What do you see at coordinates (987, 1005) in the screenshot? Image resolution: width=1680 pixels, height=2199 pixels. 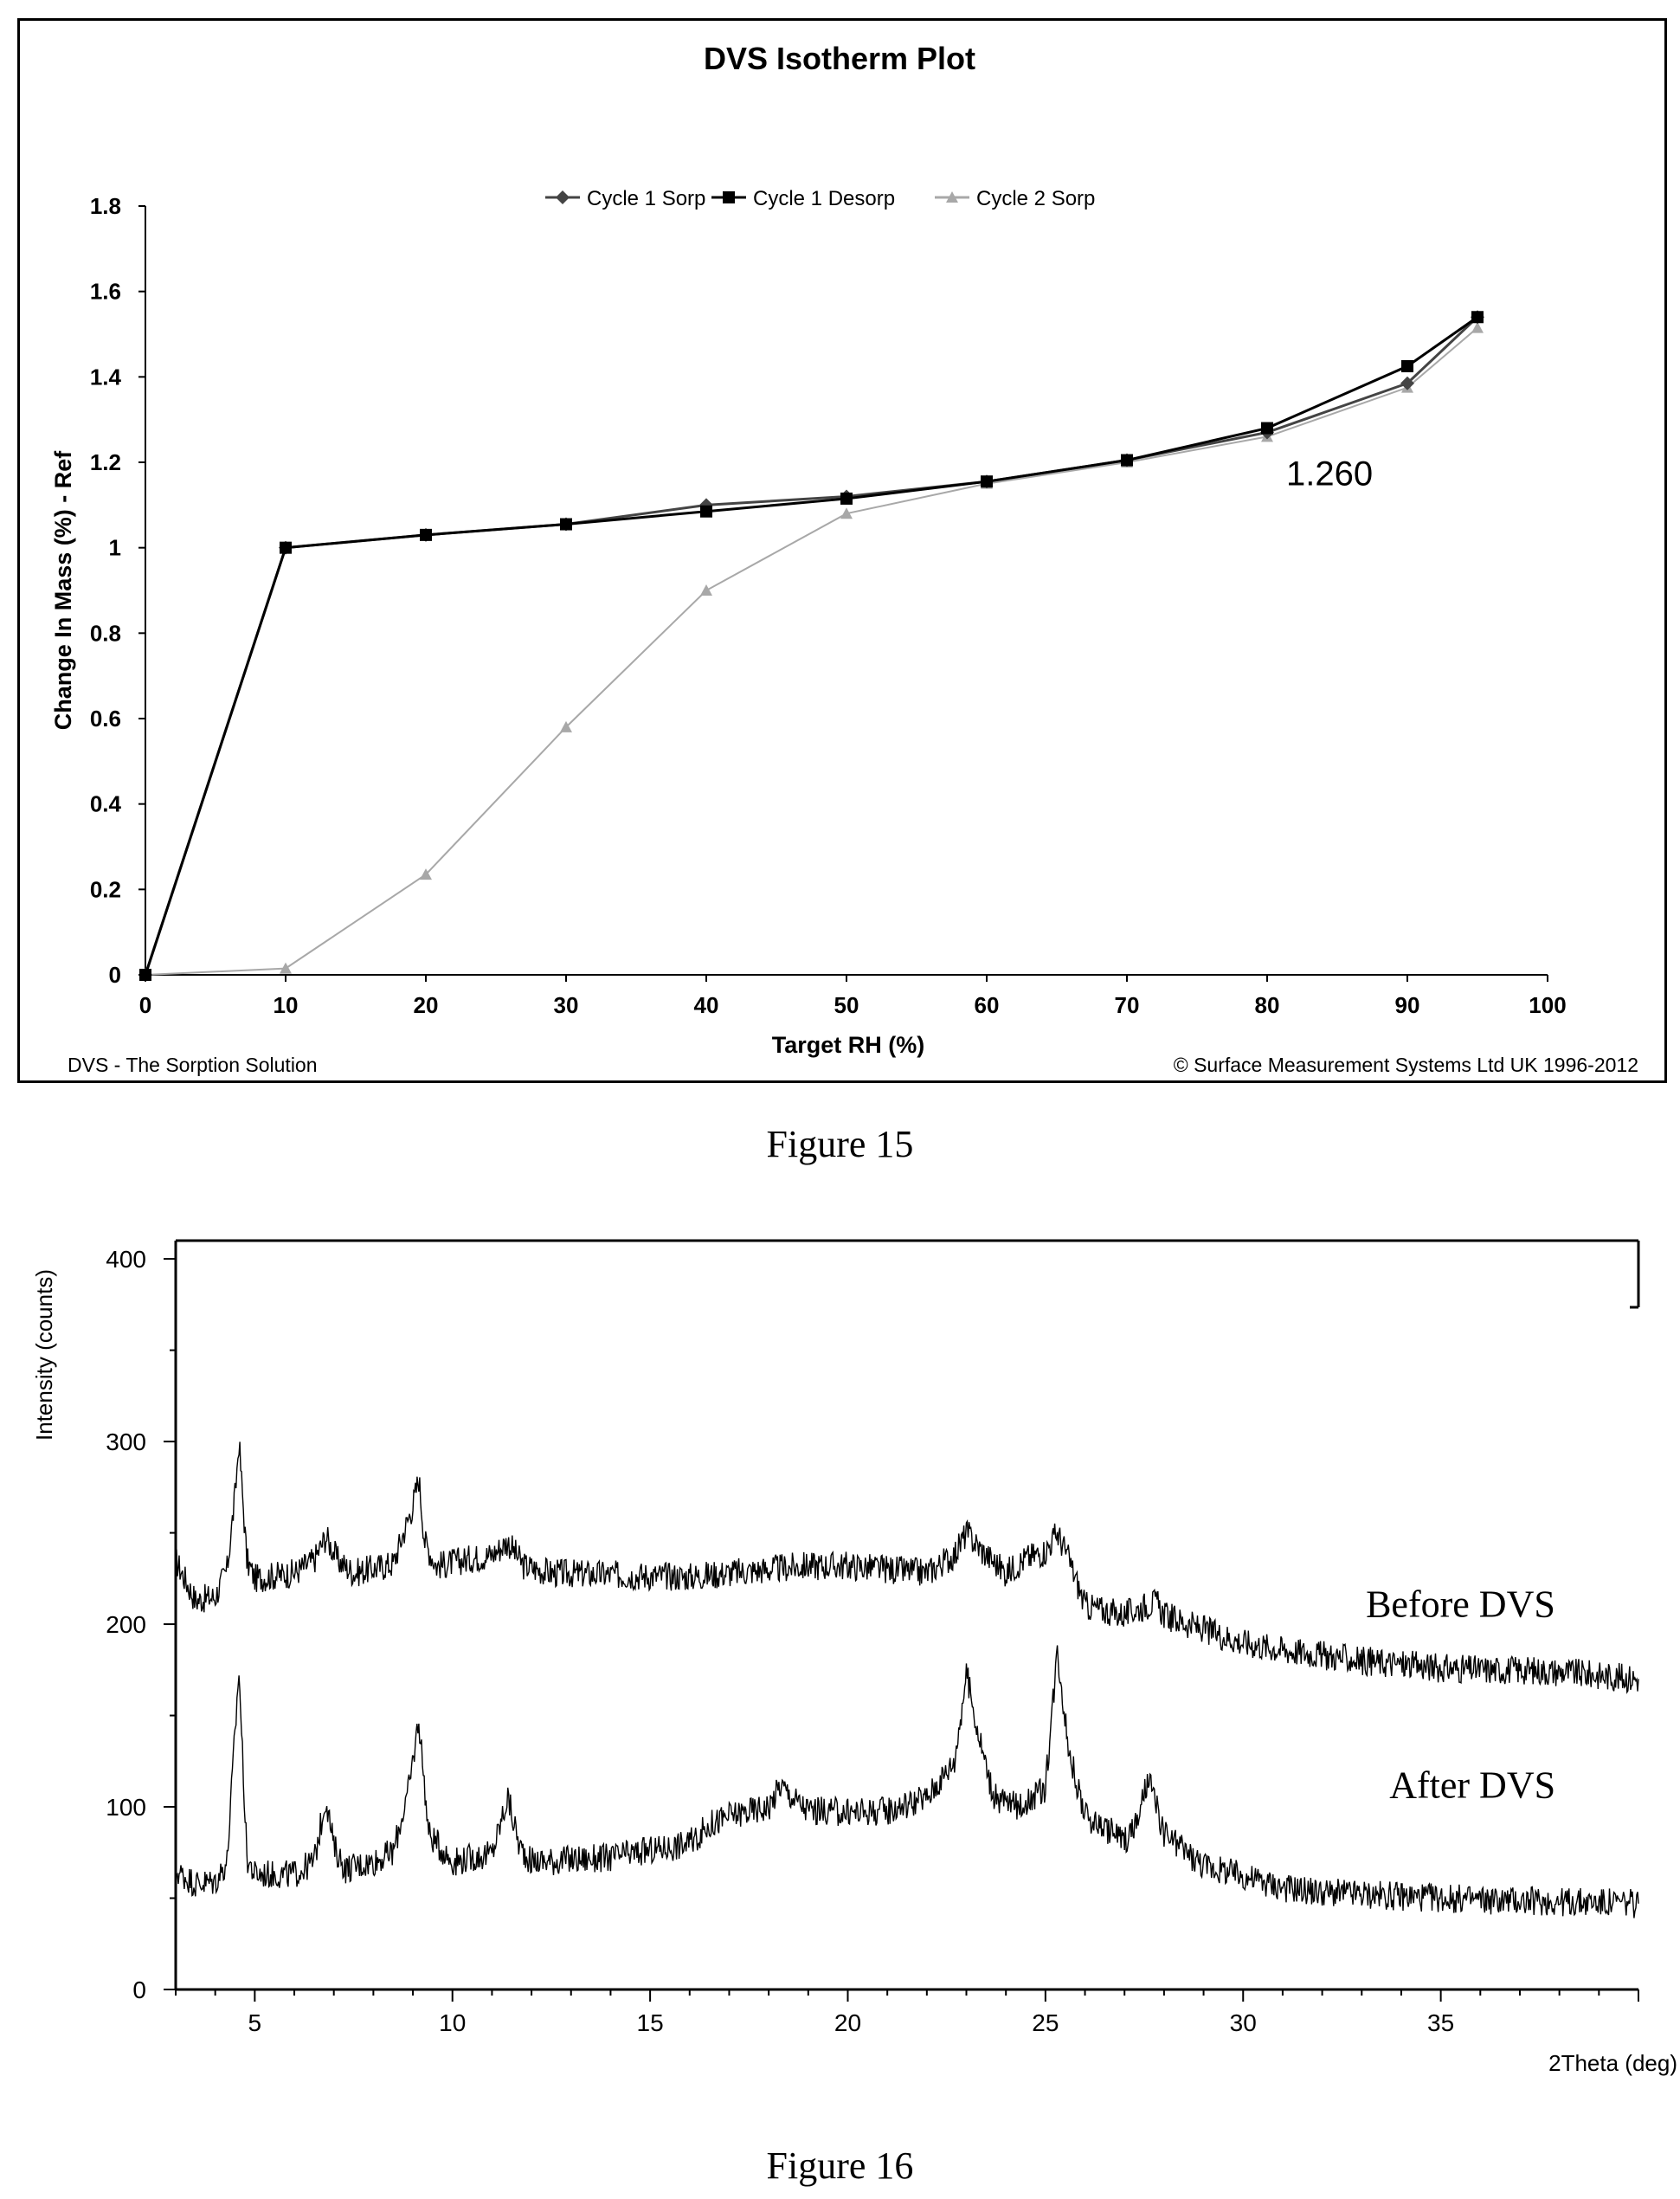 I see `x-tick-label: 60` at bounding box center [987, 1005].